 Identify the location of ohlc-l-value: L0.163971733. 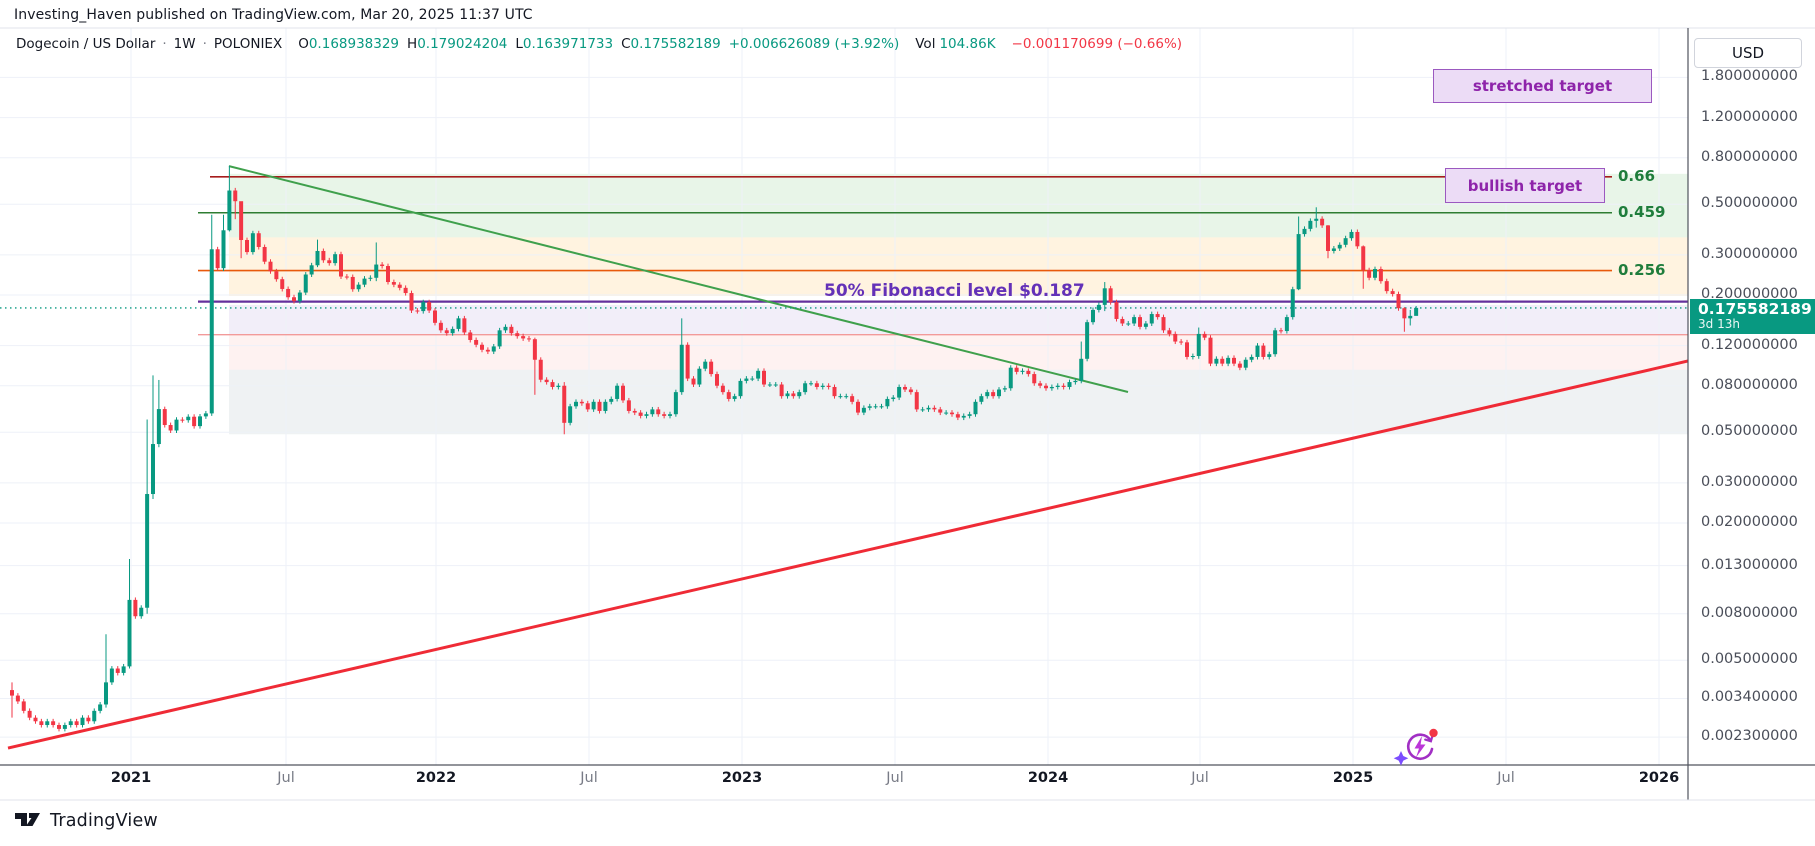
(564, 44).